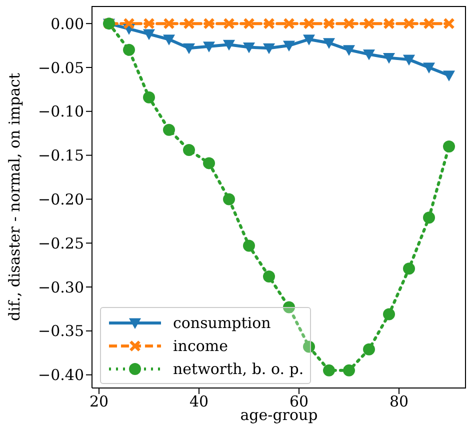 The width and height of the screenshot is (467, 430). What do you see at coordinates (61, 331) in the screenshot?
I see `y-tick-label: −0.35` at bounding box center [61, 331].